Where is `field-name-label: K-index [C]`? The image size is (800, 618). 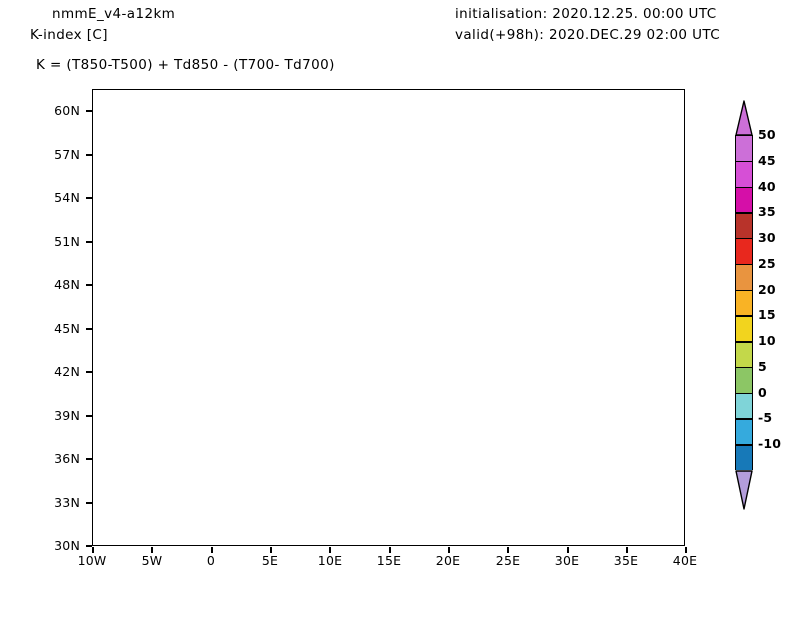 field-name-label: K-index [C] is located at coordinates (69, 35).